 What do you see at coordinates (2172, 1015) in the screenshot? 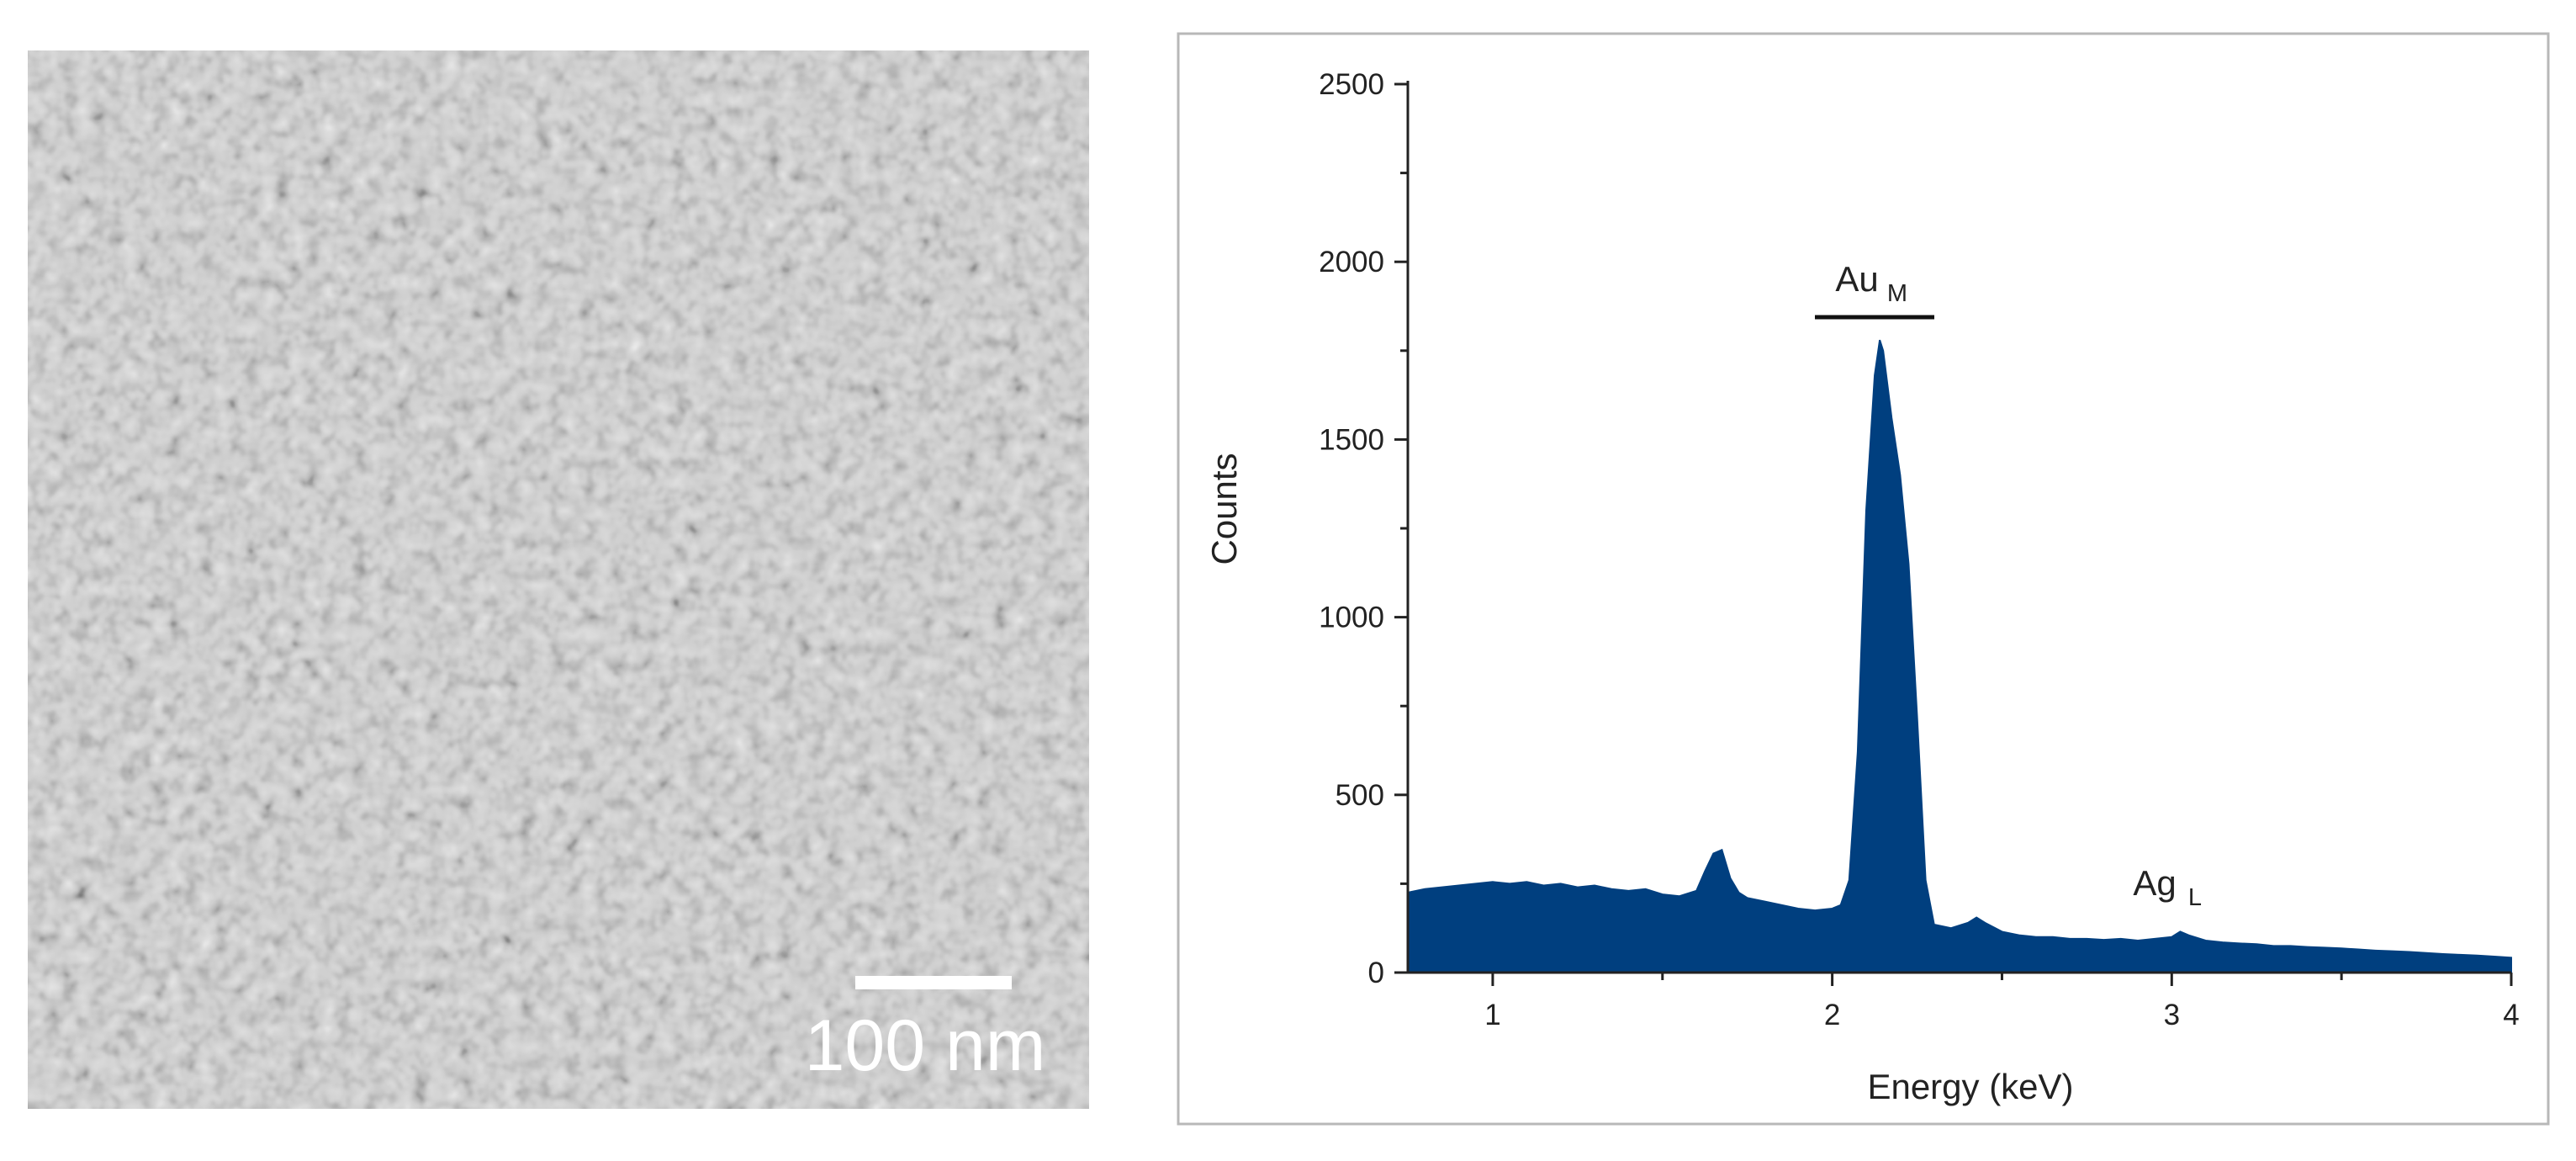
I see `x-tick-label: 3` at bounding box center [2172, 1015].